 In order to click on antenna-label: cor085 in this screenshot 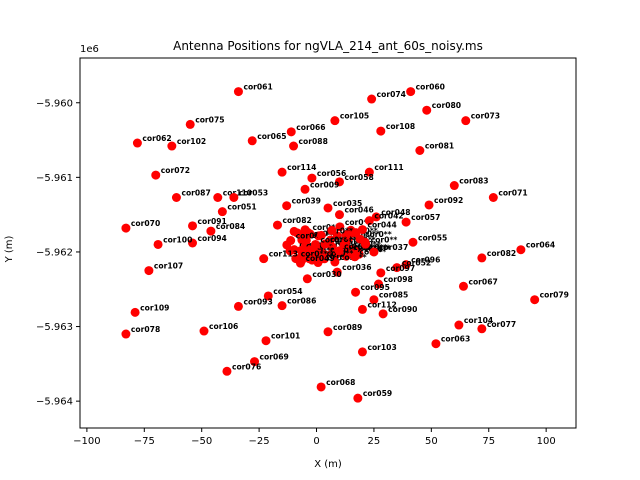, I will do `click(393, 295)`.